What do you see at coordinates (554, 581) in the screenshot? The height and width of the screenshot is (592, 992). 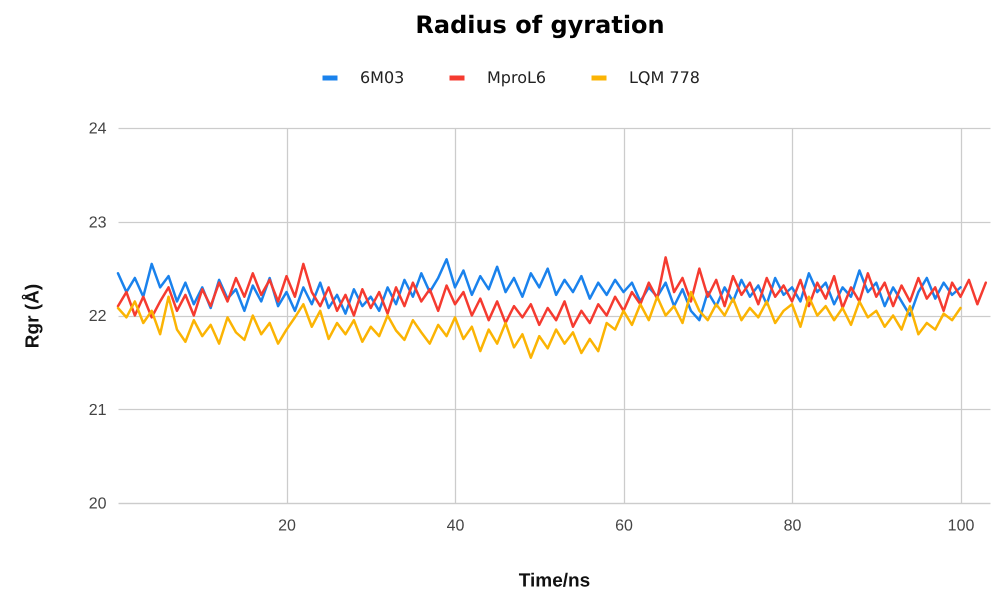 I see `x-axis-title: Time/ns` at bounding box center [554, 581].